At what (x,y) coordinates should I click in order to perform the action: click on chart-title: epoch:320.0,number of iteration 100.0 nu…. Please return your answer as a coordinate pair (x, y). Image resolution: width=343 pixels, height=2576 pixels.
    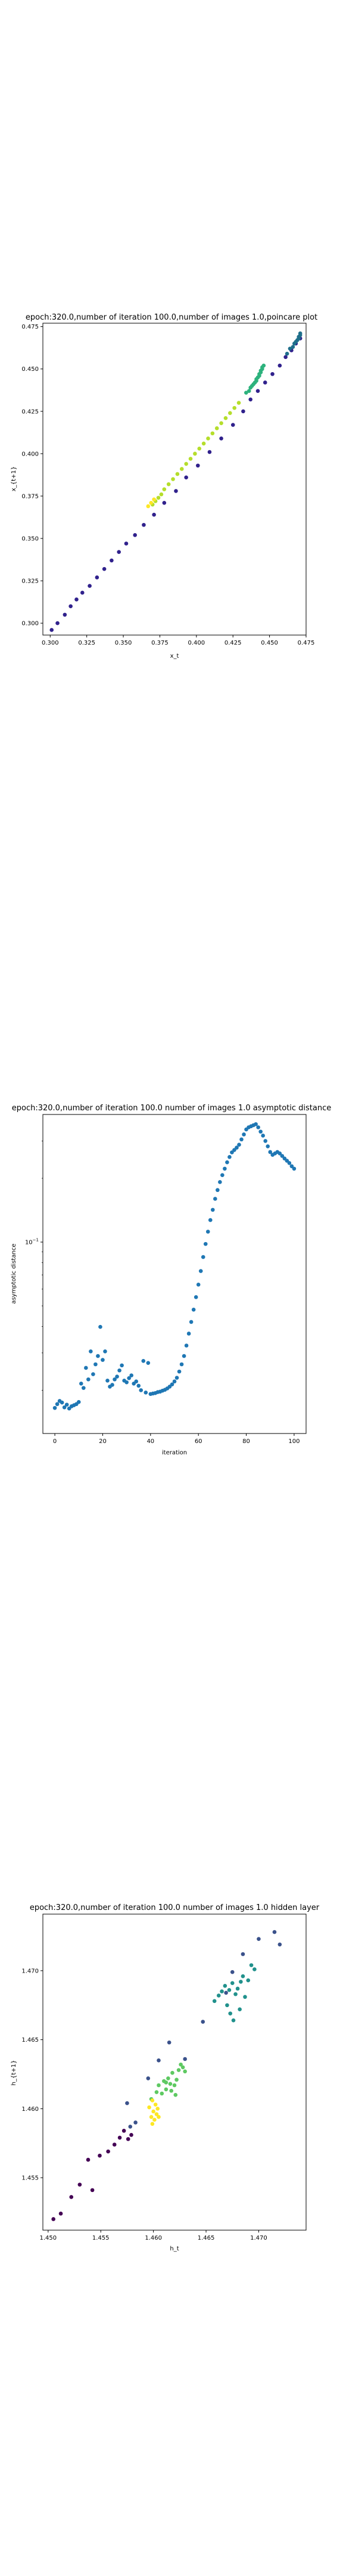
    Looking at the image, I should click on (175, 1908).